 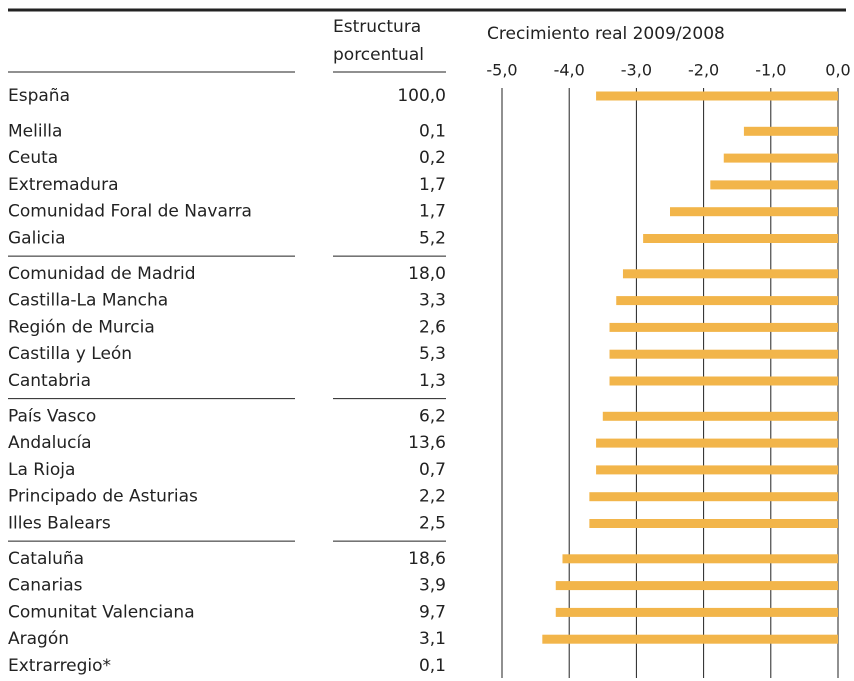 I want to click on row-label: Castilla y León, so click(x=70, y=354).